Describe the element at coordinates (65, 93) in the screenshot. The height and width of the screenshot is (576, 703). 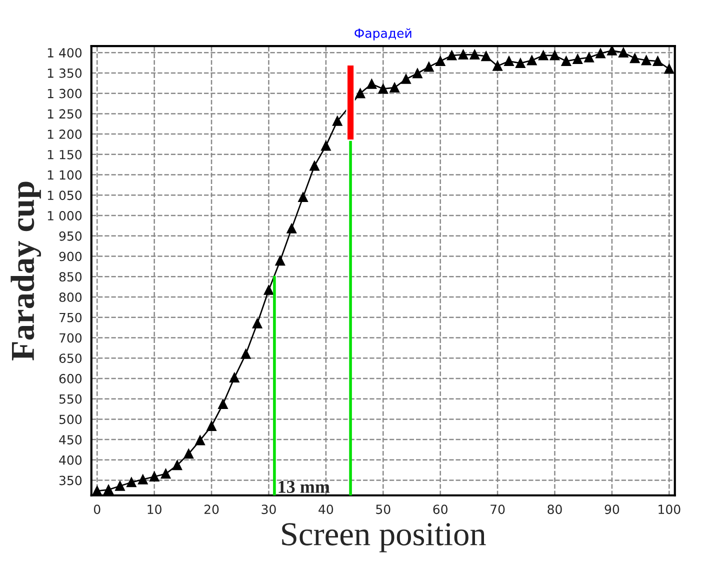
I see `y-tick-label: 1 300` at that location.